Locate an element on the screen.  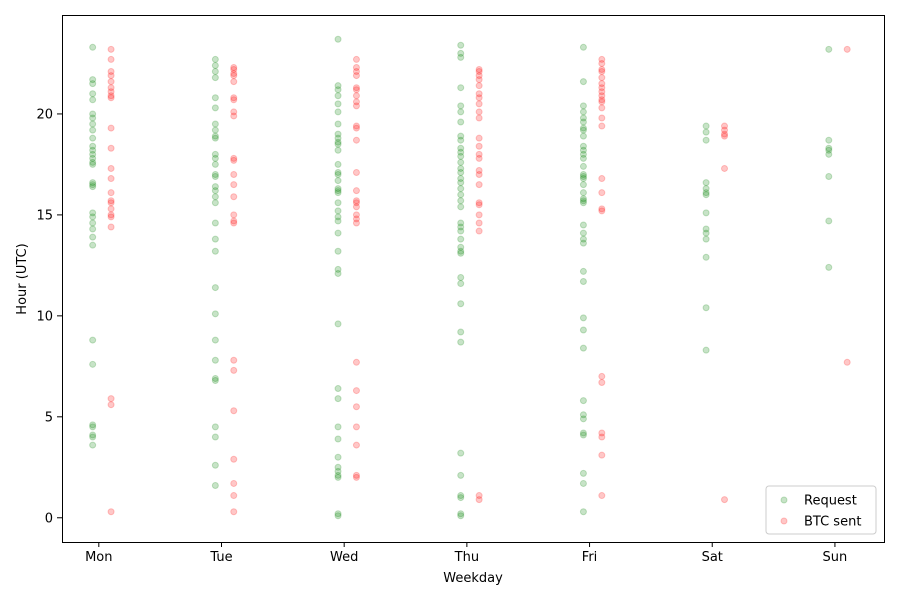
x-tick-label: Sat is located at coordinates (712, 557).